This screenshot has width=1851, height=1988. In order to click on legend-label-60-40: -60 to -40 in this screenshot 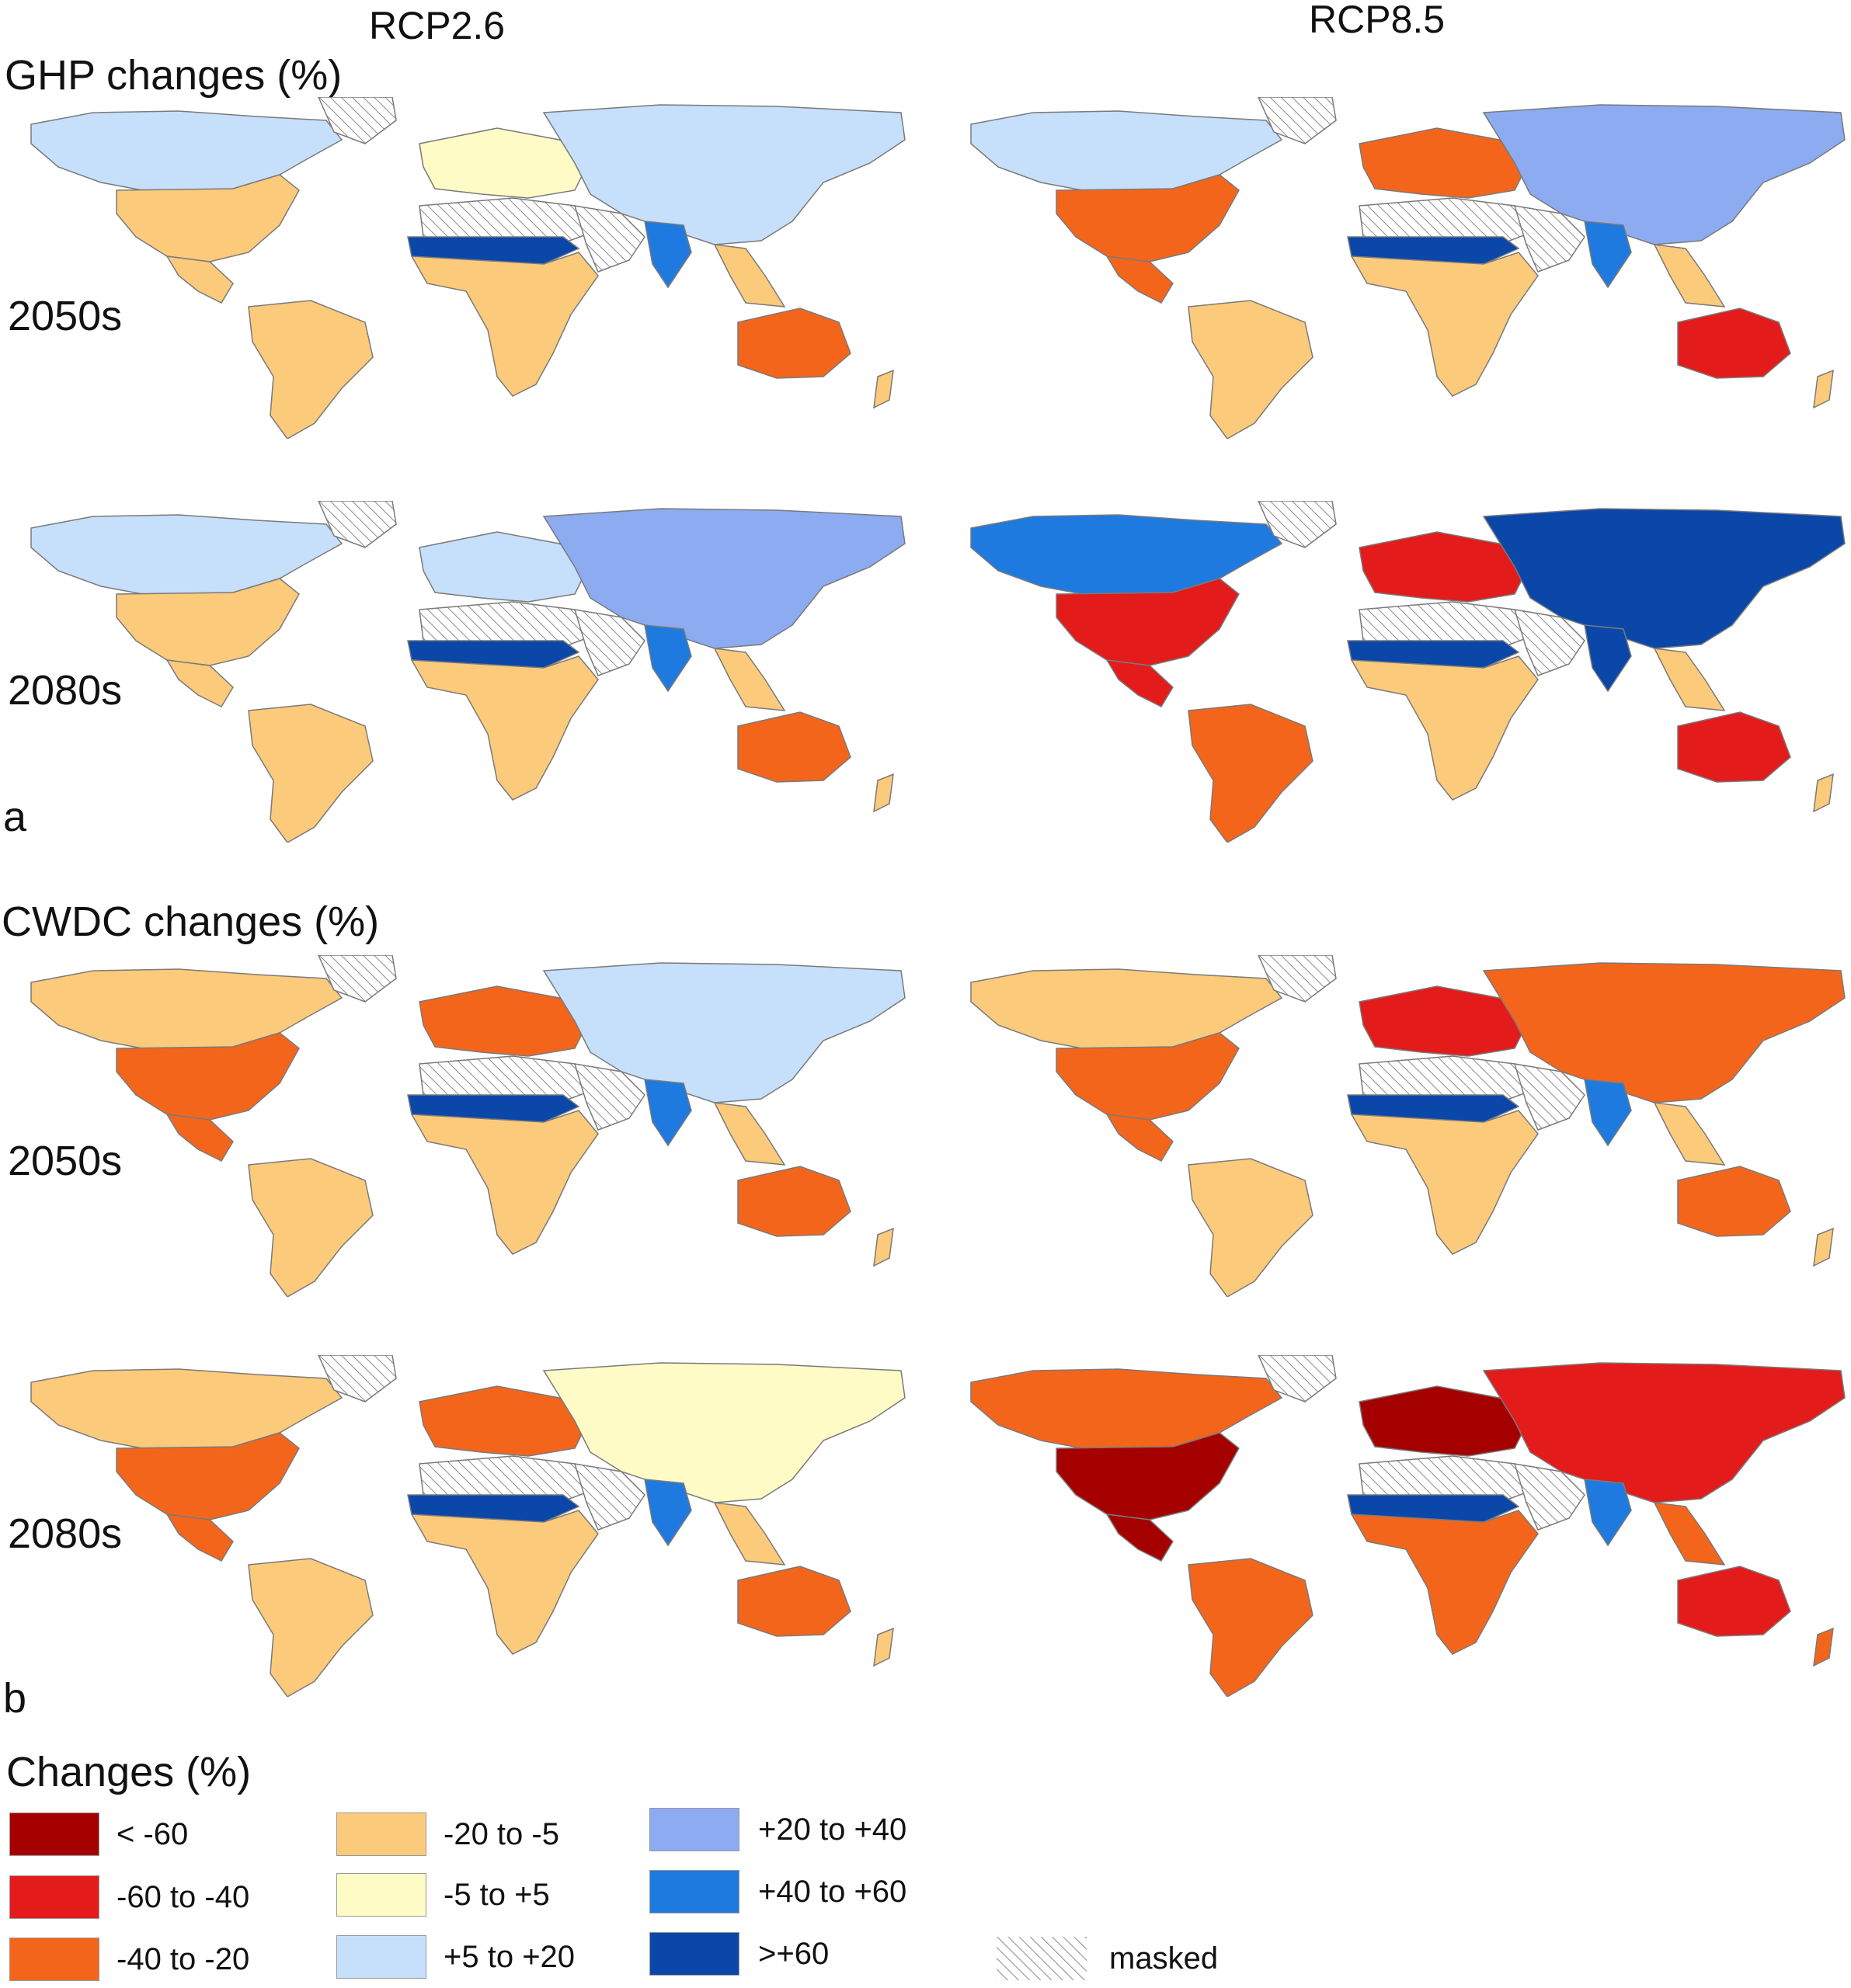, I will do `click(183, 1897)`.